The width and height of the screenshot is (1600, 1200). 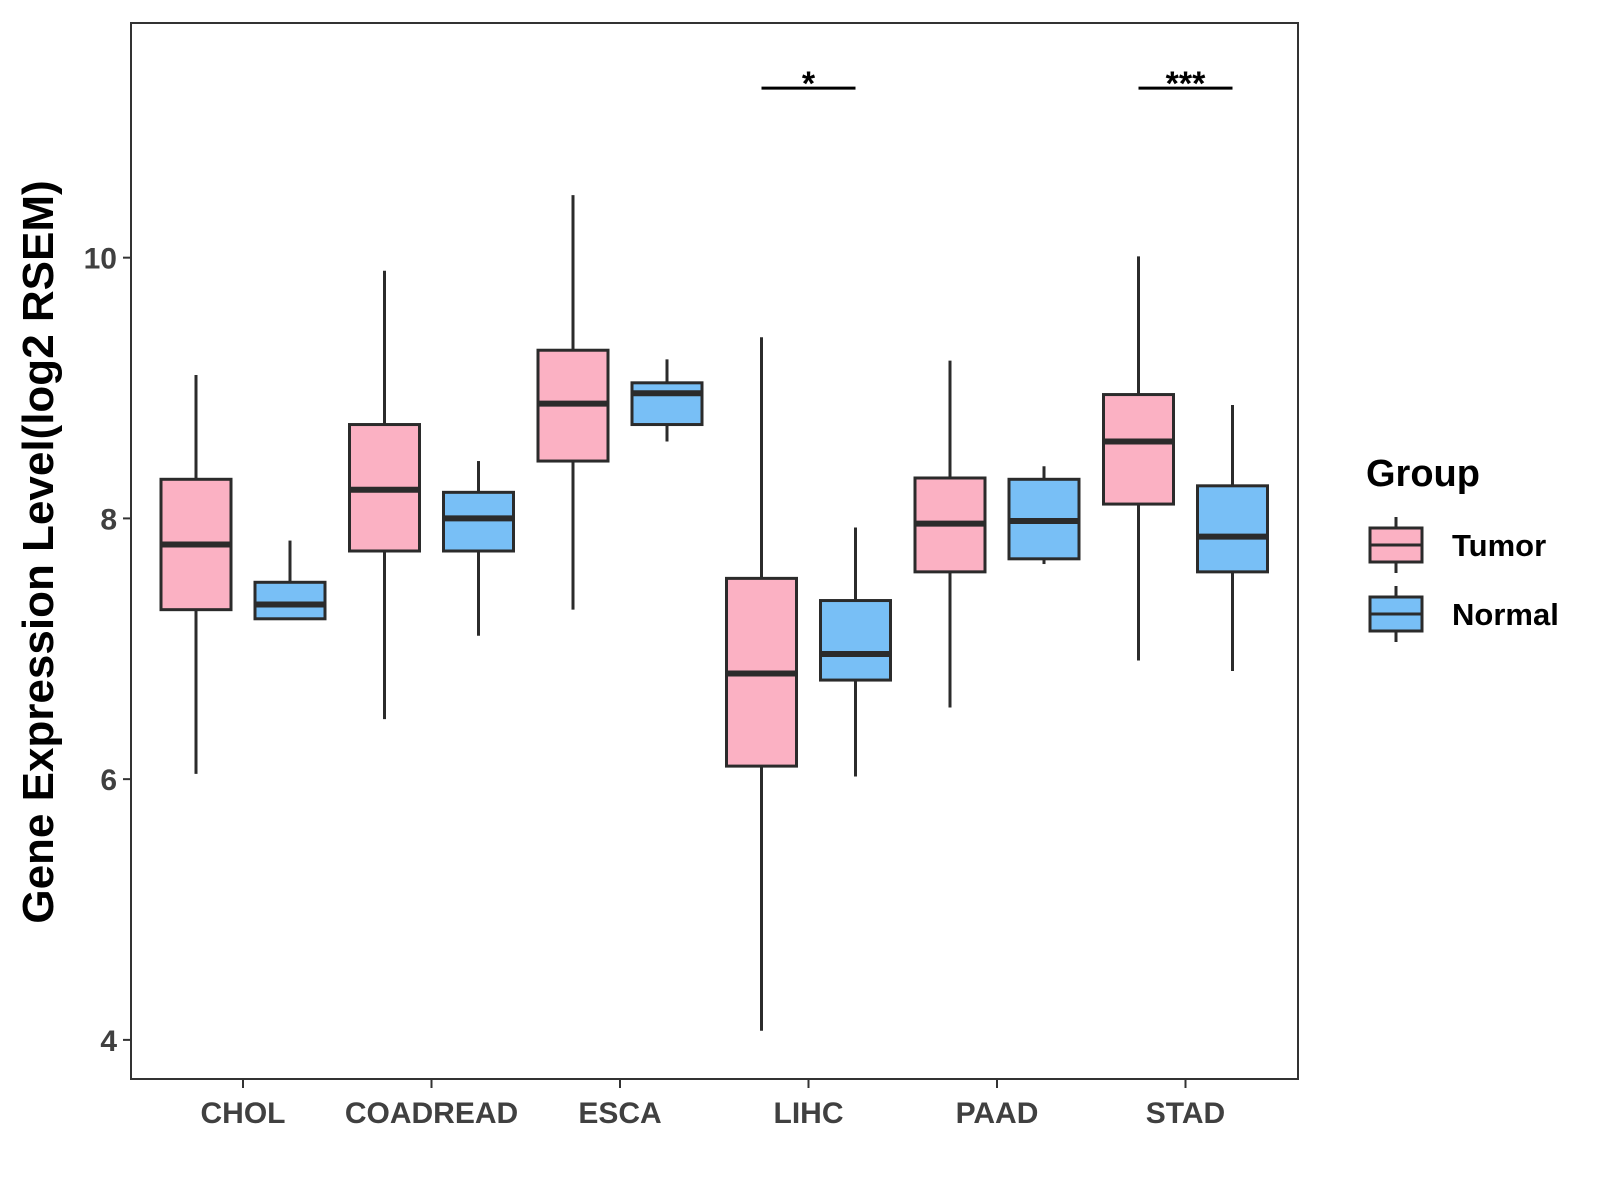 I want to click on box-tumor-coadread, so click(x=384, y=495).